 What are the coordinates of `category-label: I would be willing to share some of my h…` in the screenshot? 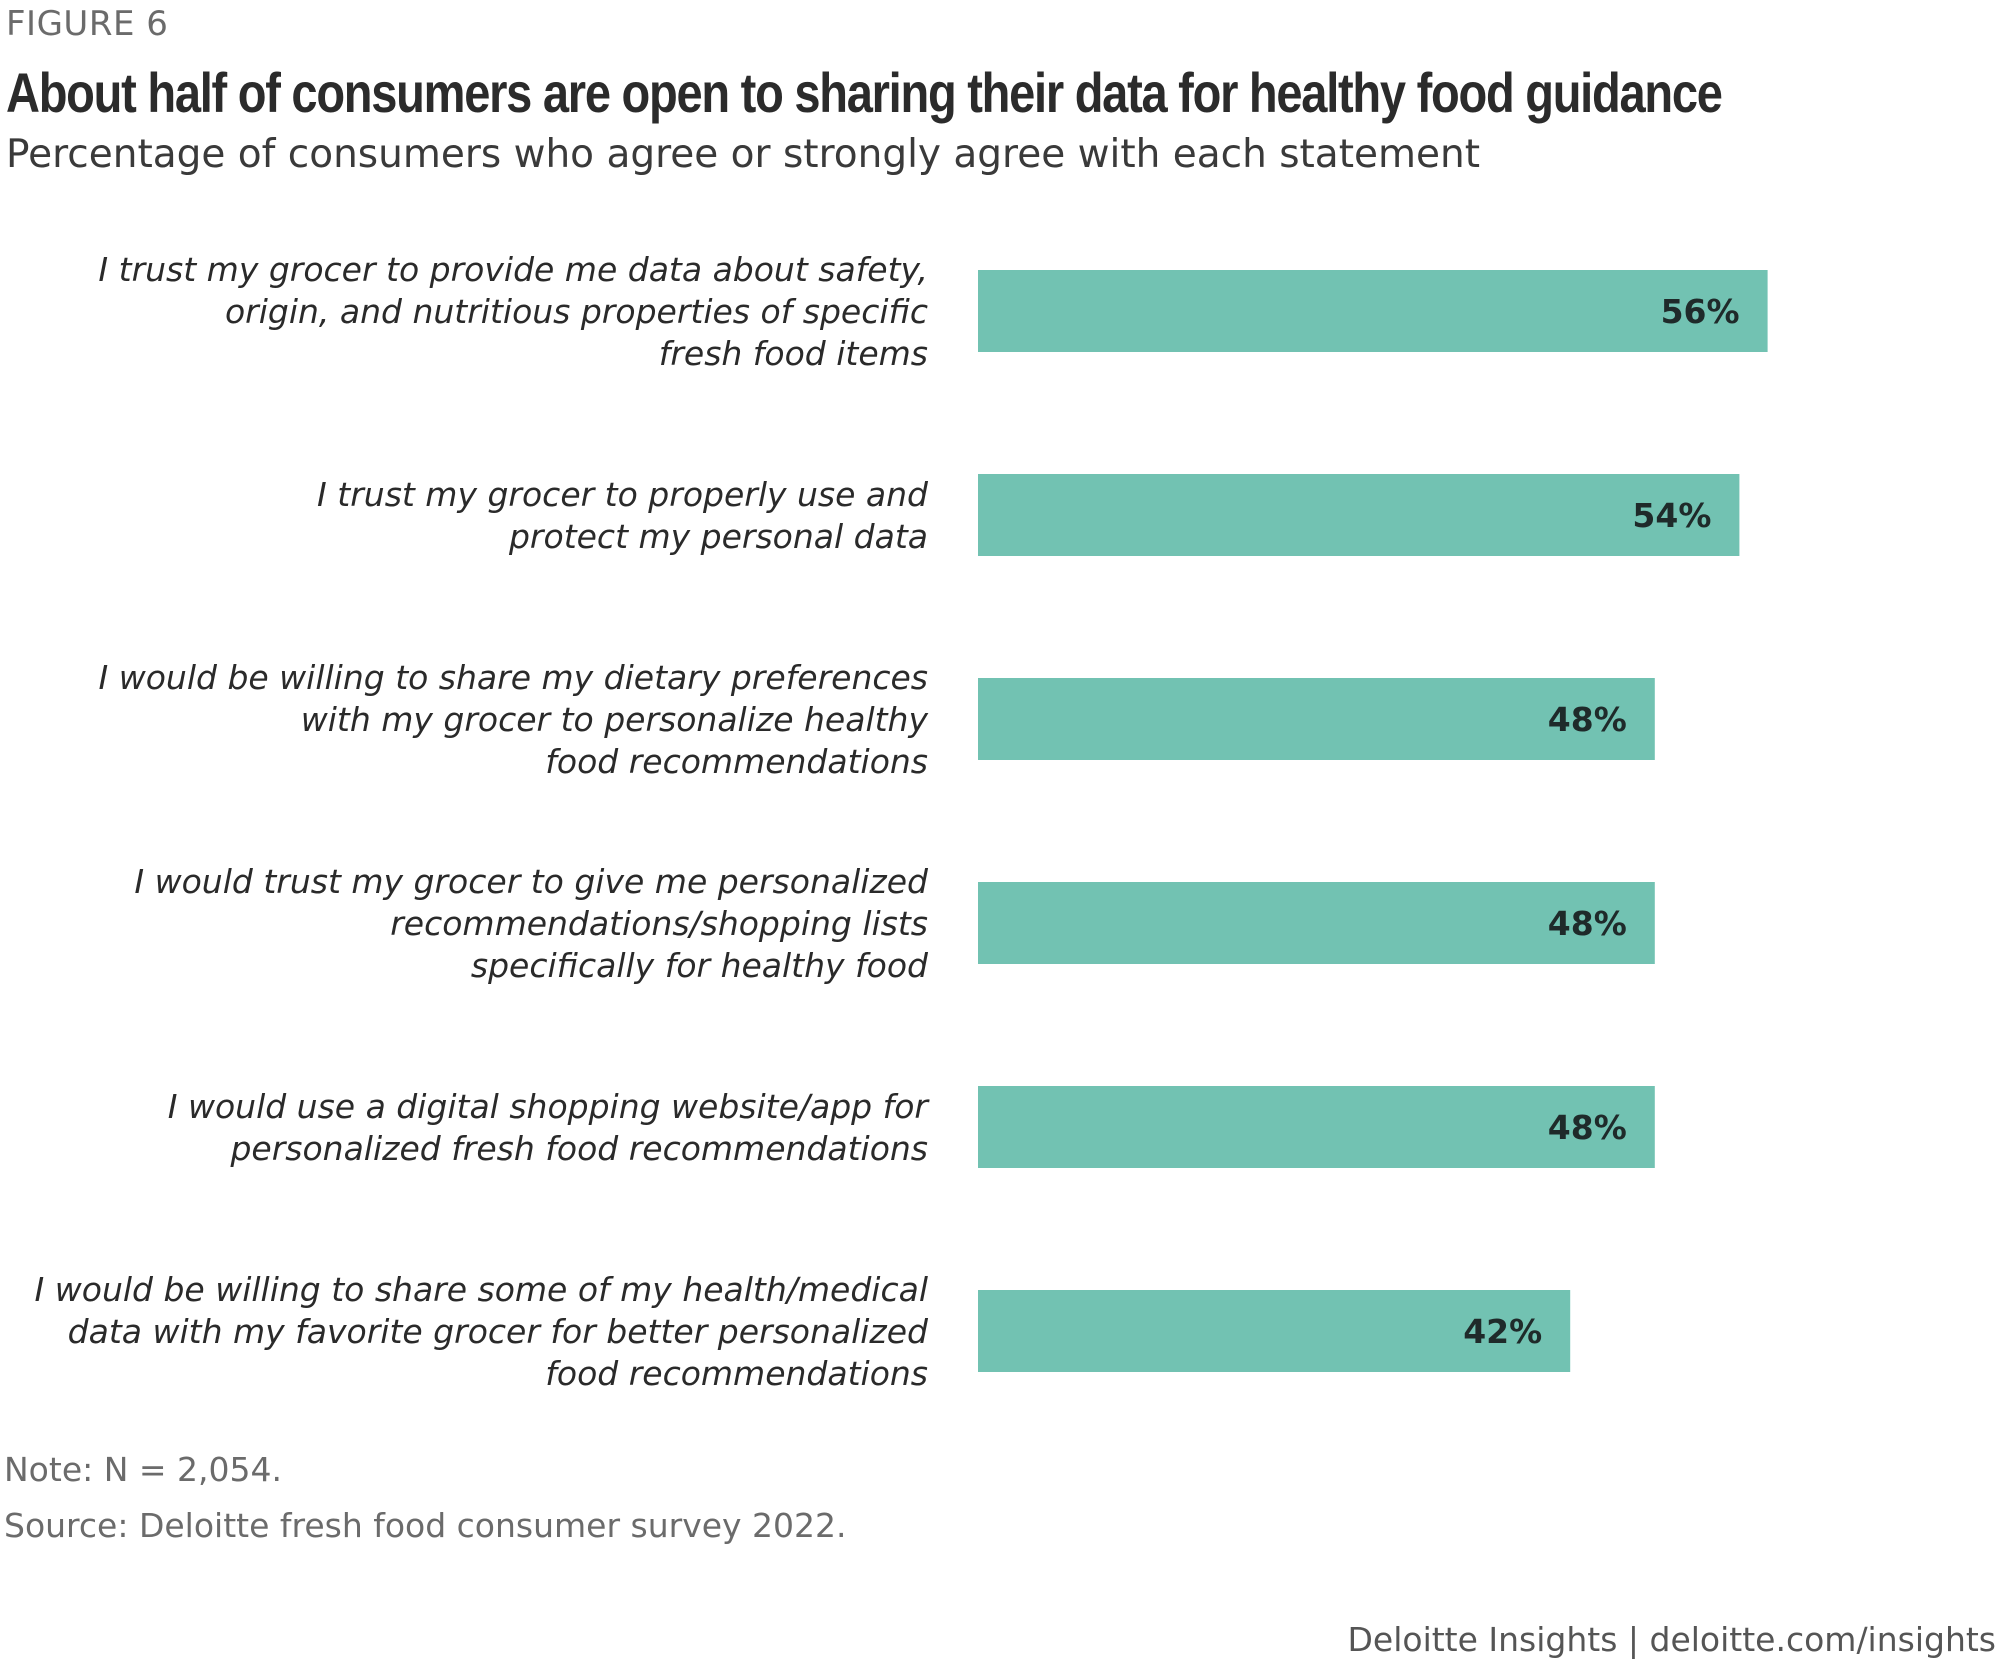 It's located at (482, 1331).